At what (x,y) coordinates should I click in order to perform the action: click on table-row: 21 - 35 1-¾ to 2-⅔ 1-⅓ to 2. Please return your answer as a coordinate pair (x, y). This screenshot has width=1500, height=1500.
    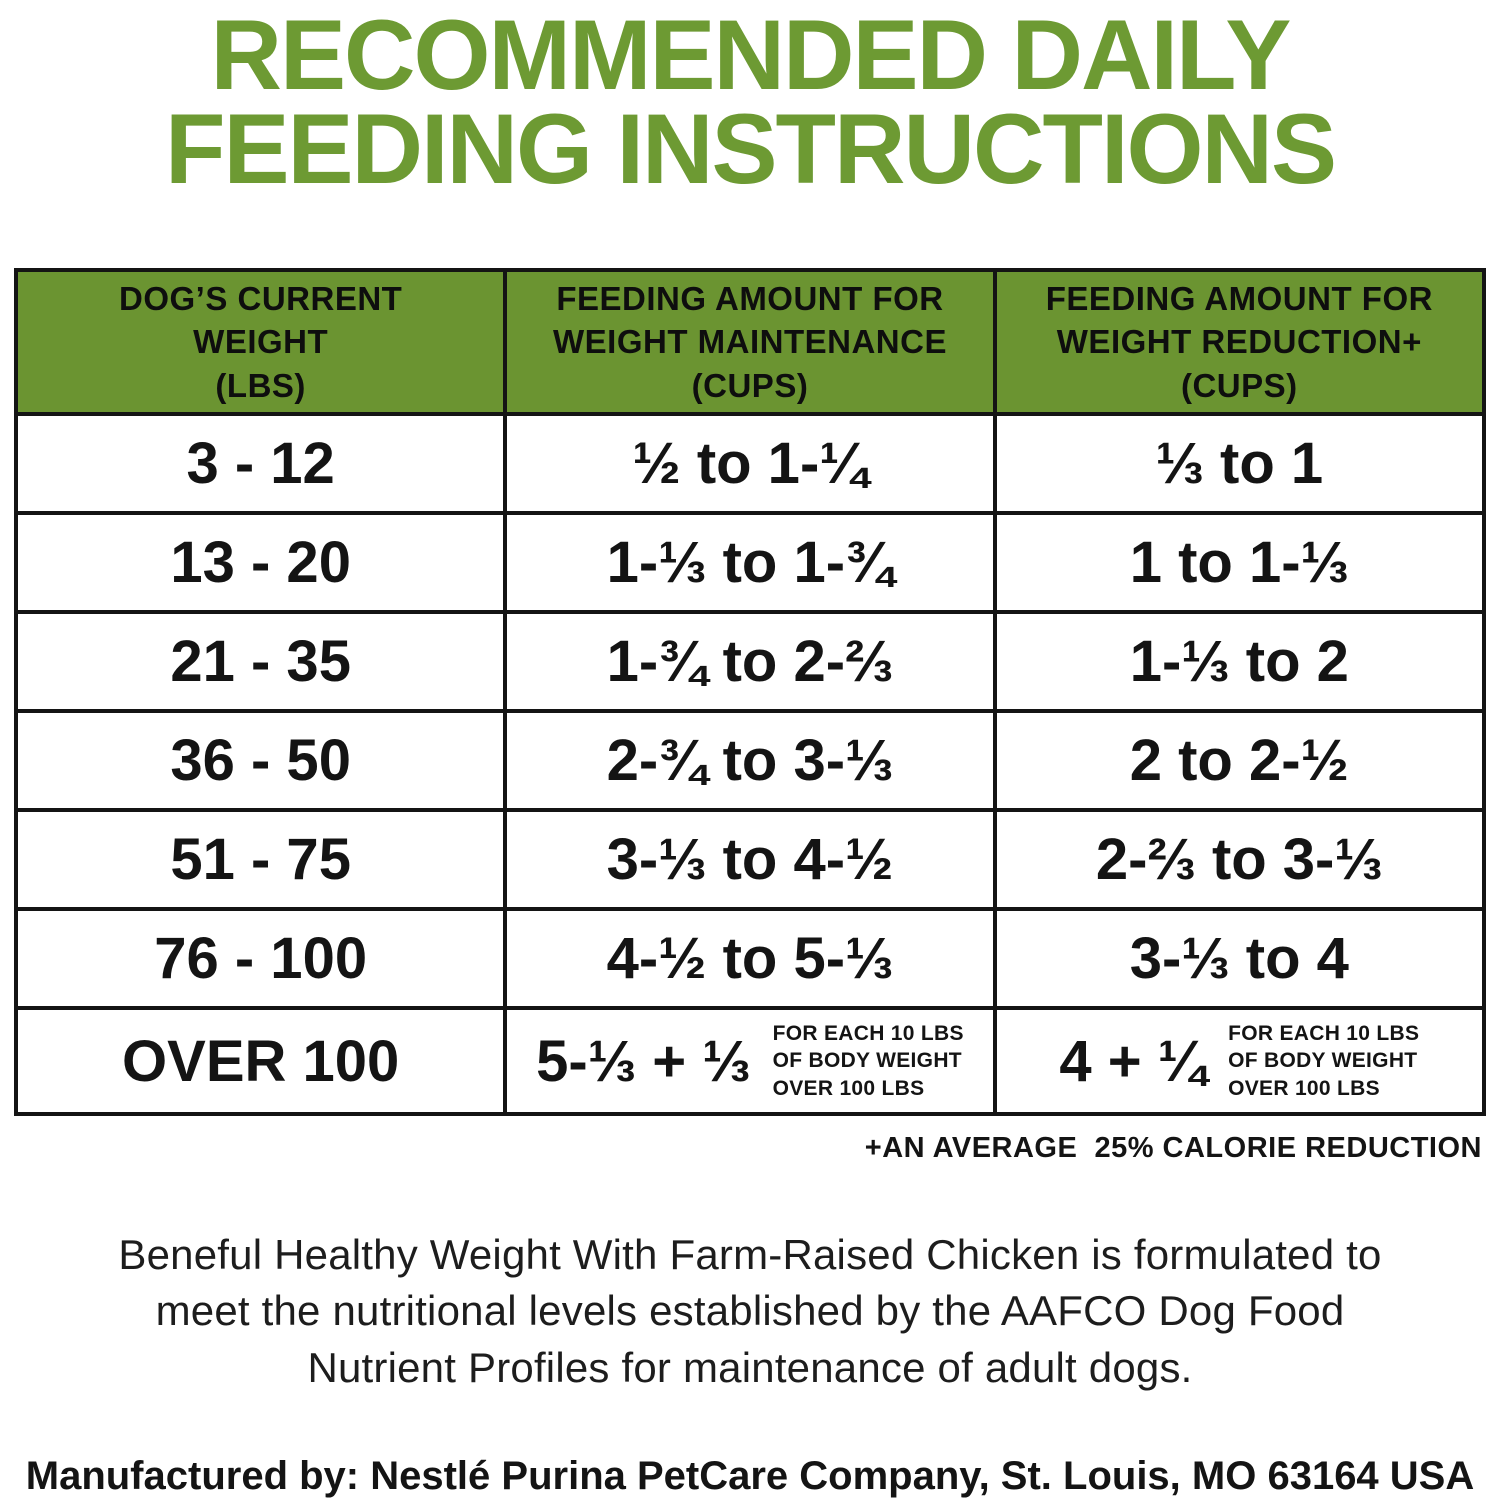
    Looking at the image, I should click on (750, 662).